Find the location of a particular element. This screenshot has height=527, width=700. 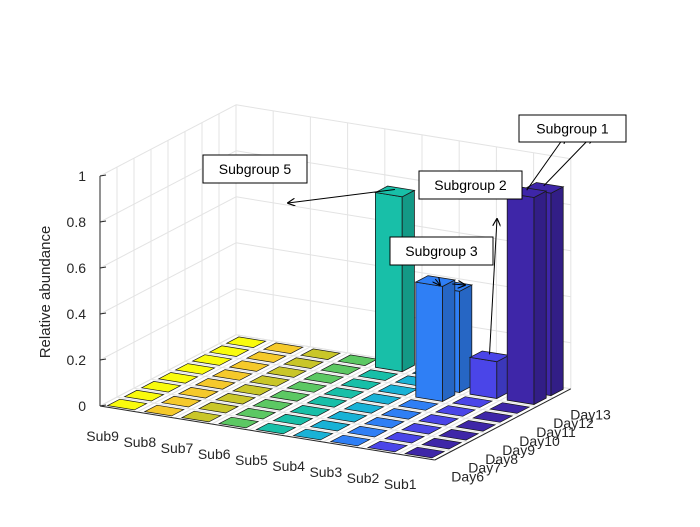

bar-Sub1-Day9 is located at coordinates (476, 426).